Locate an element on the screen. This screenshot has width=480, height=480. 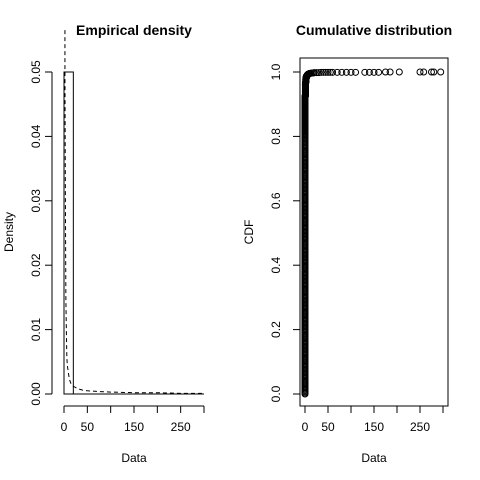
cdf-x-tick-label: 150 is located at coordinates (374, 427).